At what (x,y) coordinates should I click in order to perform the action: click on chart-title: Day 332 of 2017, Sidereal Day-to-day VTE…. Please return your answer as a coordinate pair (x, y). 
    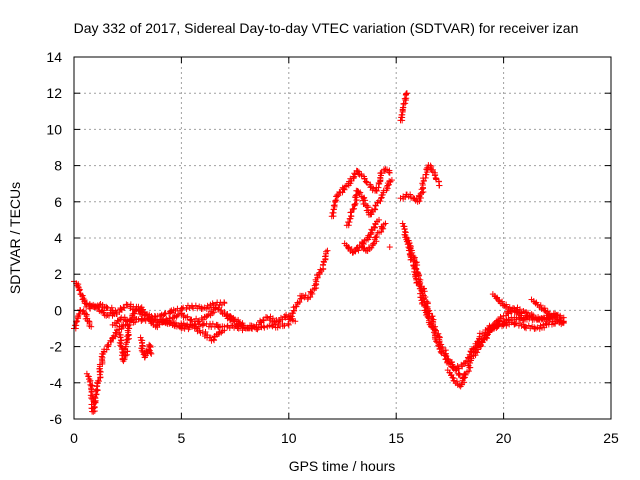
    Looking at the image, I should click on (326, 28).